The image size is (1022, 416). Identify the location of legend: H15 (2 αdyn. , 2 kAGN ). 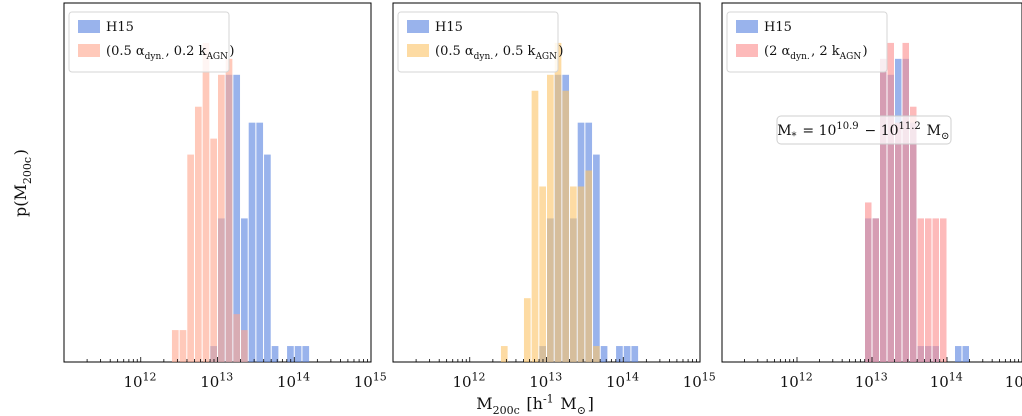
(807, 42).